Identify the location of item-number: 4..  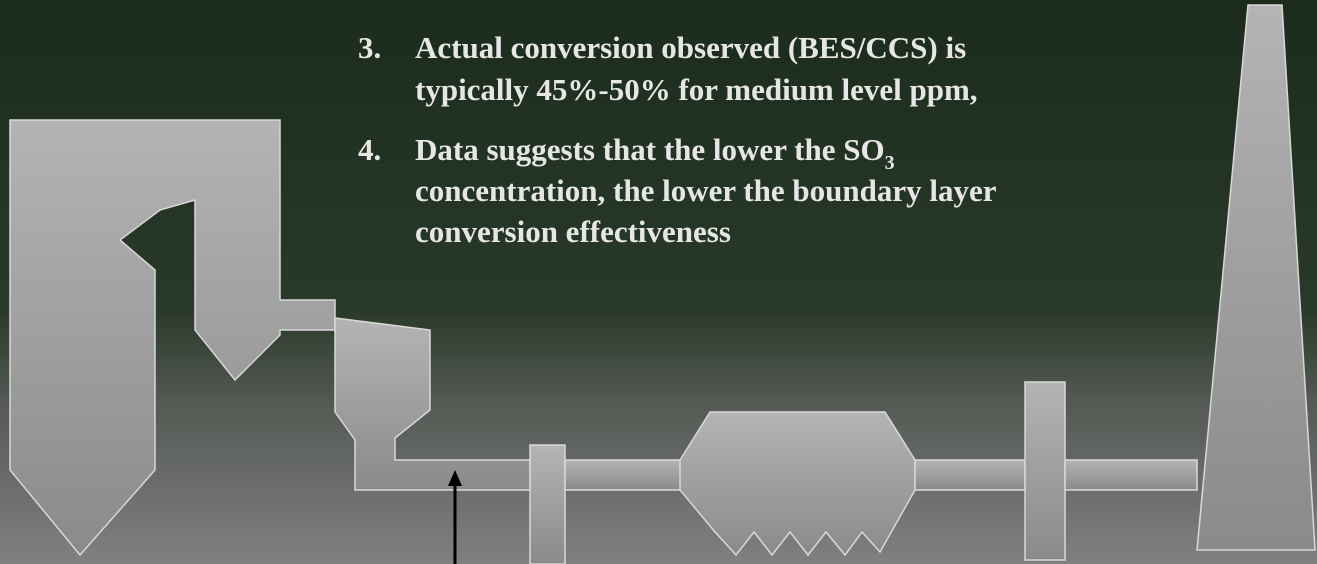
(369, 149).